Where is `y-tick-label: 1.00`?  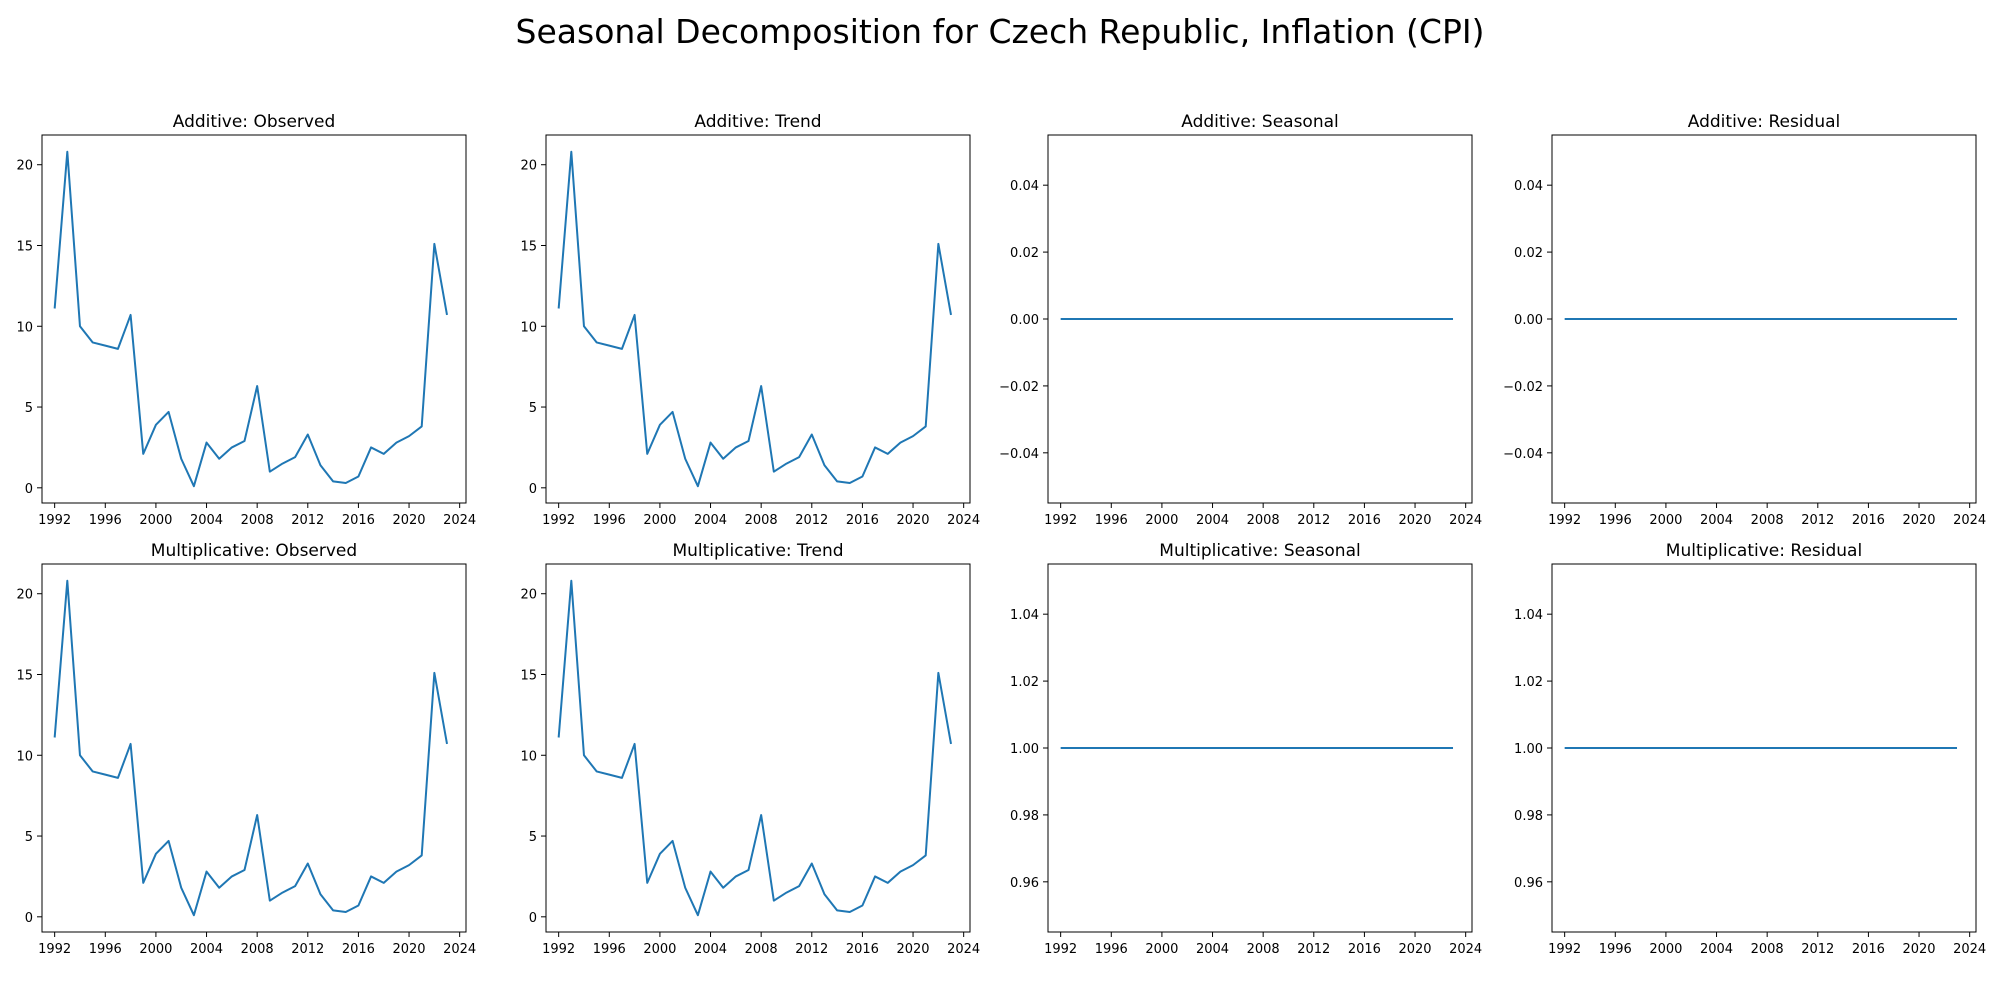
y-tick-label: 1.00 is located at coordinates (1528, 749).